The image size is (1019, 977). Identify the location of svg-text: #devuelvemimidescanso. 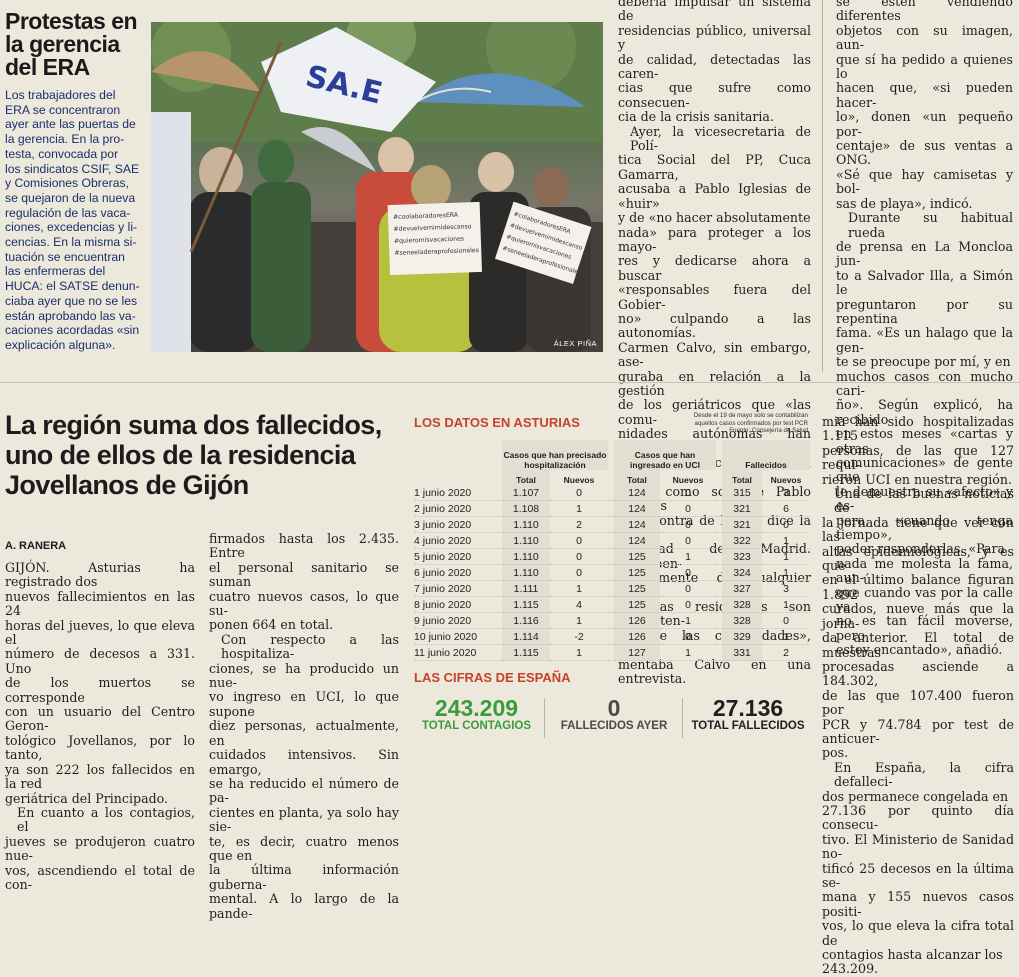
(432, 228).